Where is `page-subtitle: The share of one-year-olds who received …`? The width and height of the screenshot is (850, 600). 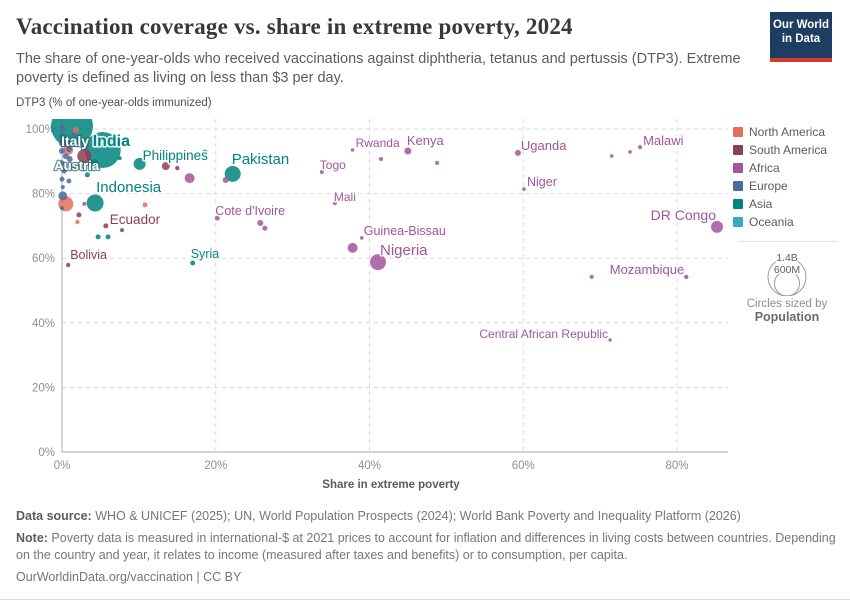 page-subtitle: The share of one-year-olds who received … is located at coordinates (378, 68).